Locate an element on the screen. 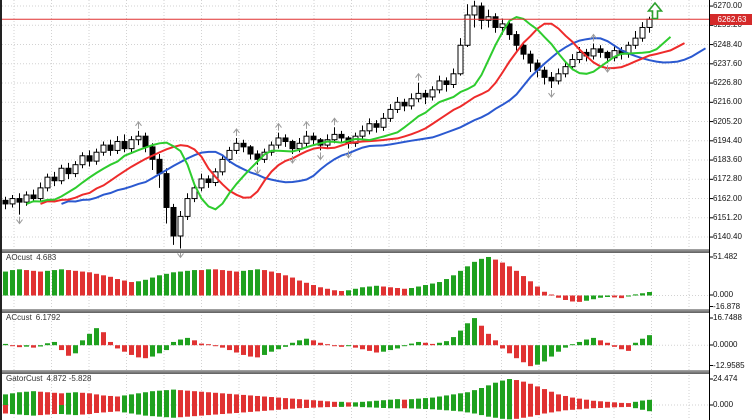  price-axis-label: 6172.80 is located at coordinates (727, 179).